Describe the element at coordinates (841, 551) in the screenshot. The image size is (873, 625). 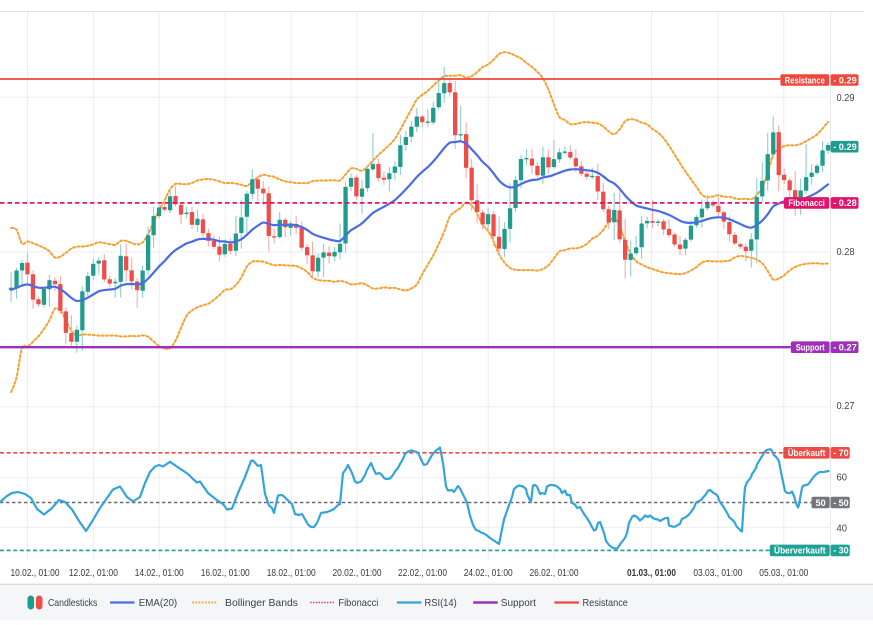
I see `svg-text: - 30` at that location.